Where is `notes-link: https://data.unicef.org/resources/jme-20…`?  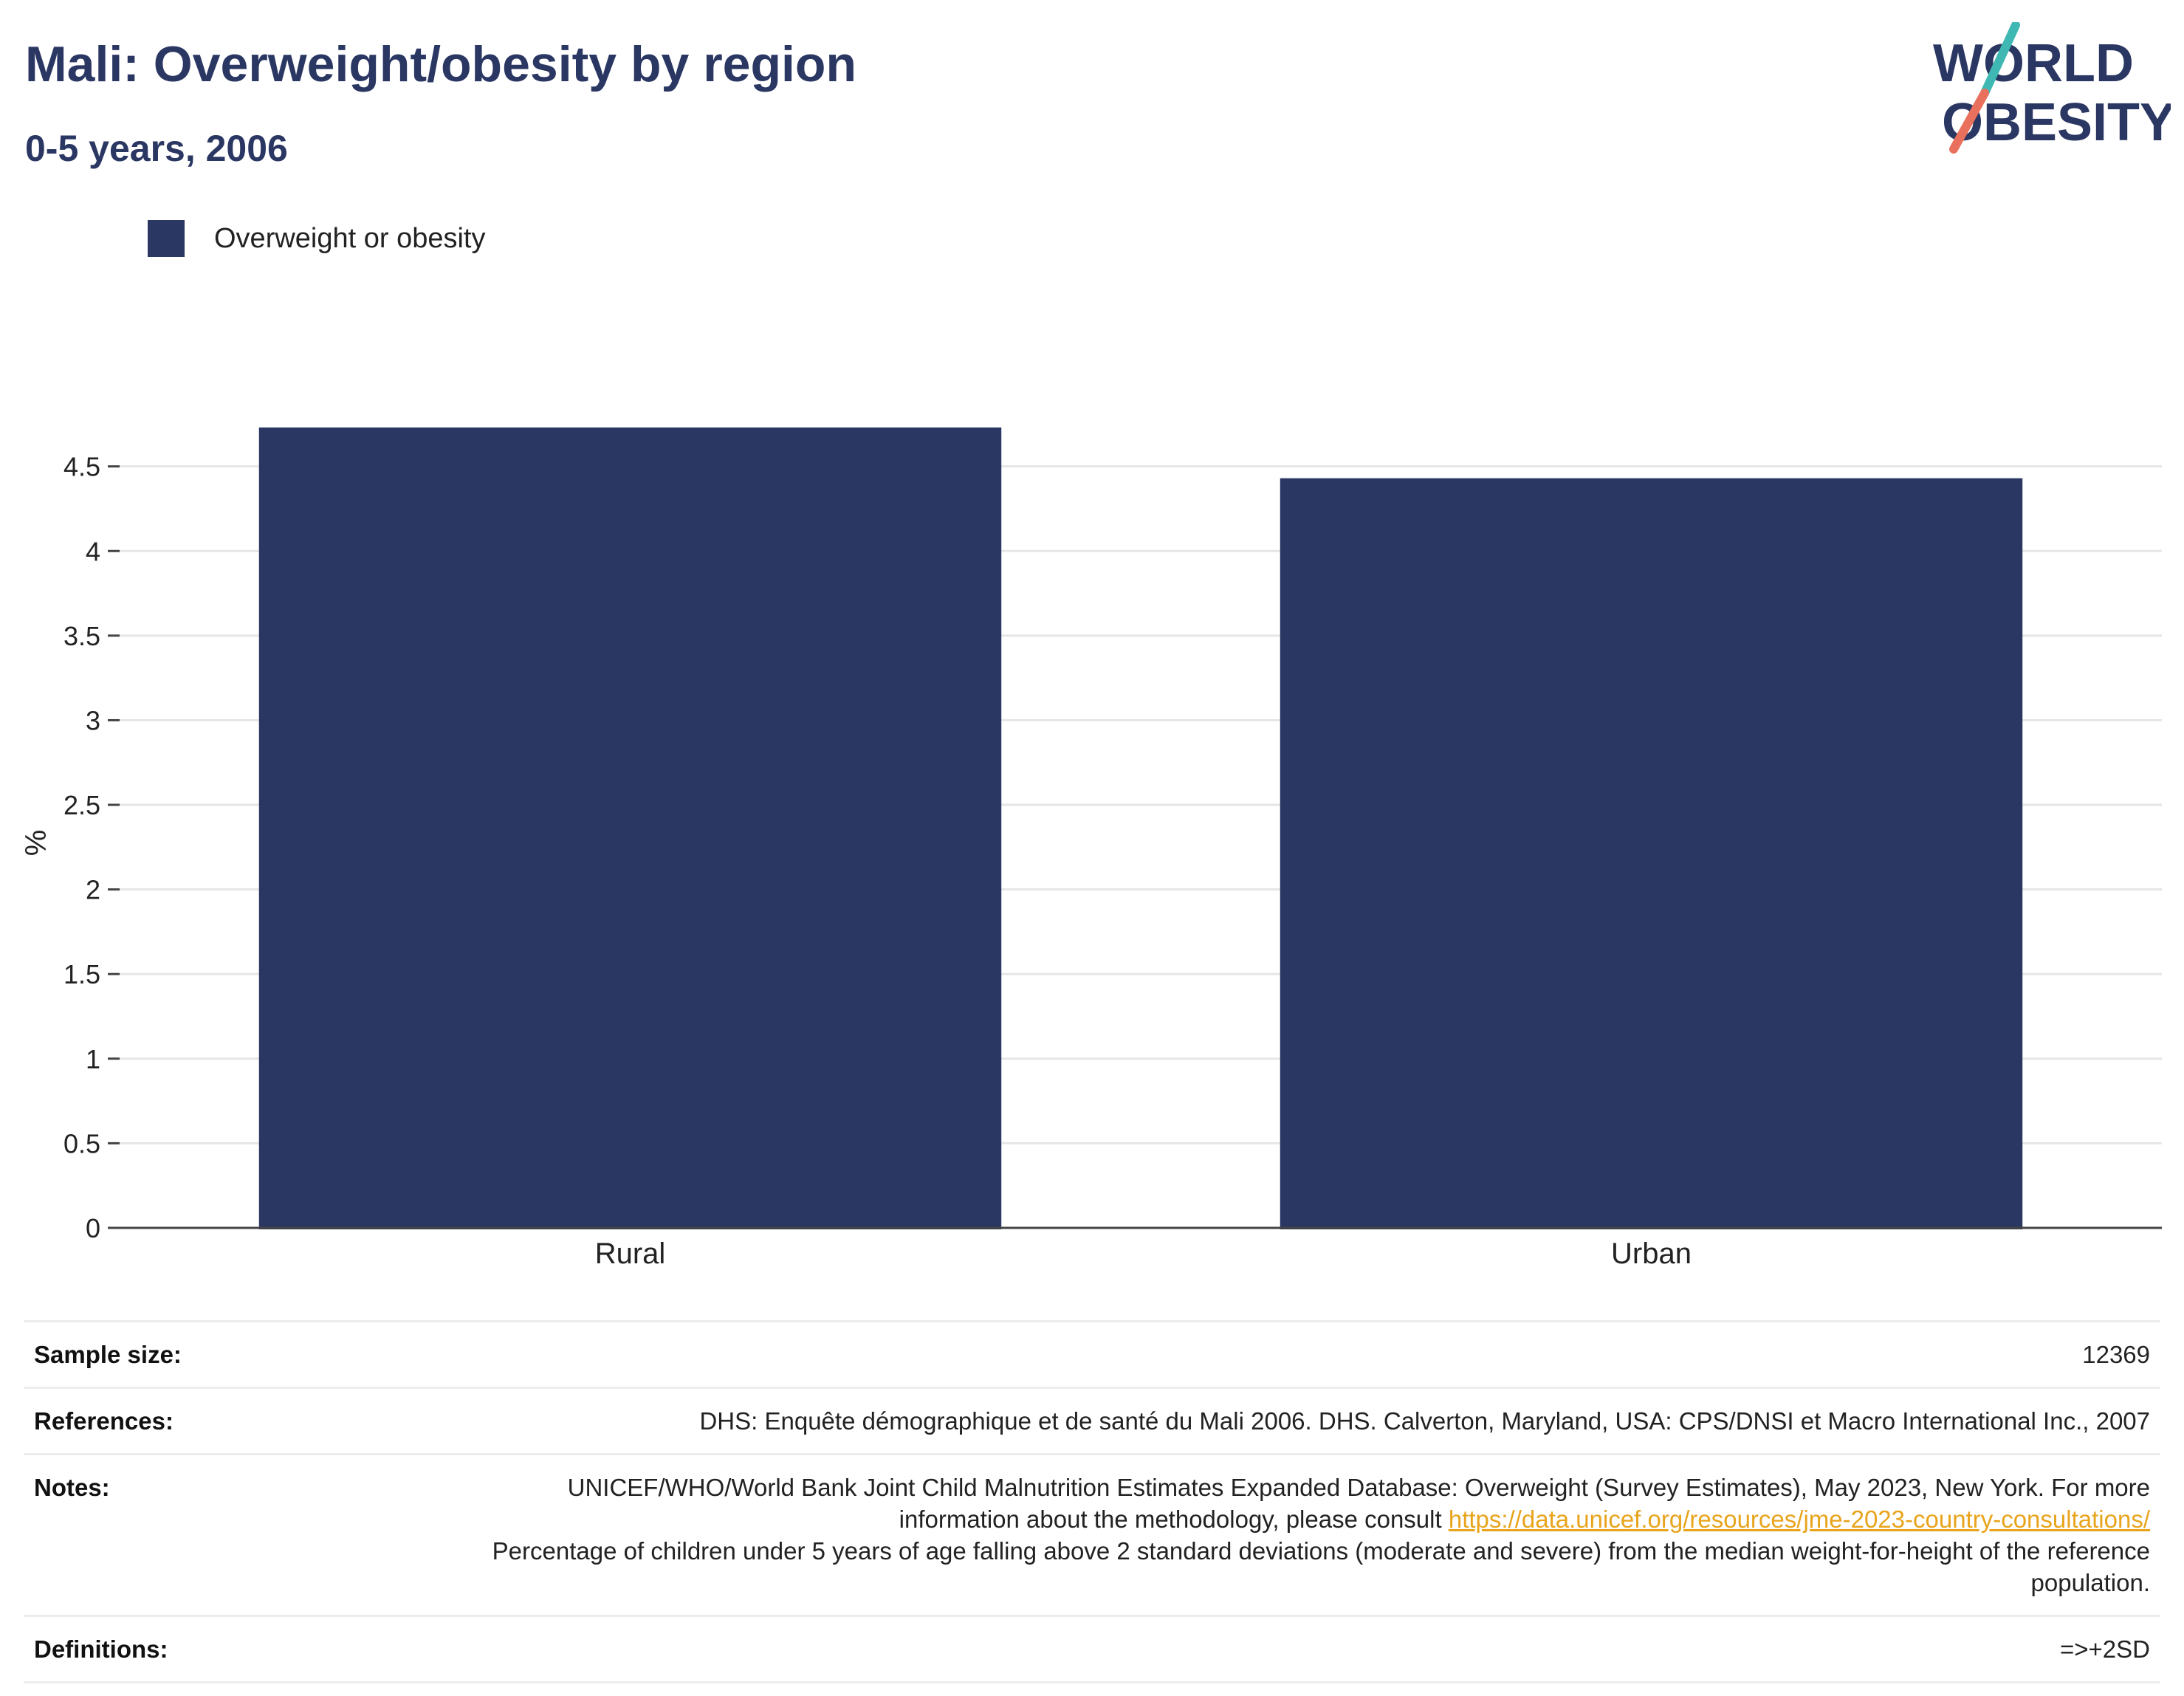 notes-link: https://data.unicef.org/resources/jme-20… is located at coordinates (1799, 1519).